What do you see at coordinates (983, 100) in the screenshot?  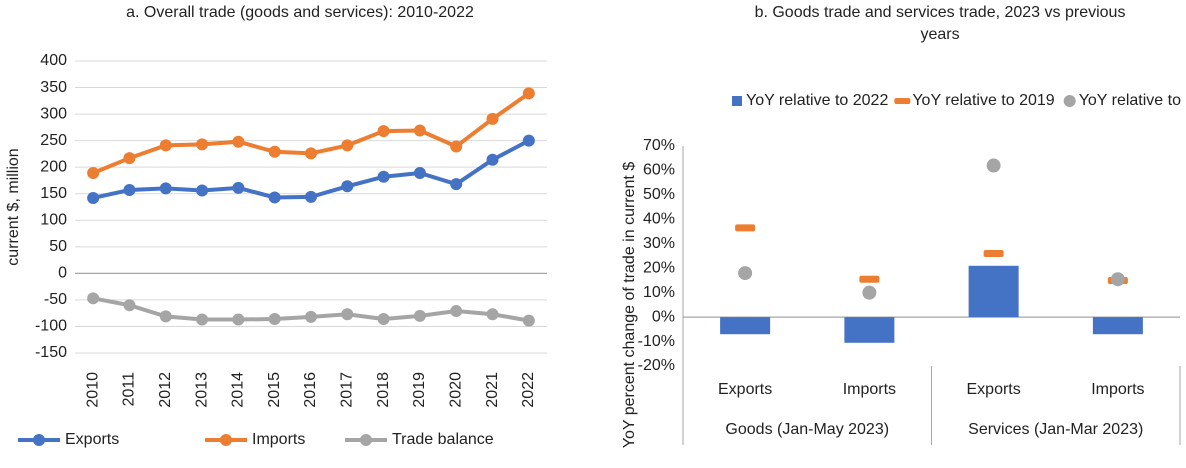 I see `legend-label: YoY relative to 2019` at bounding box center [983, 100].